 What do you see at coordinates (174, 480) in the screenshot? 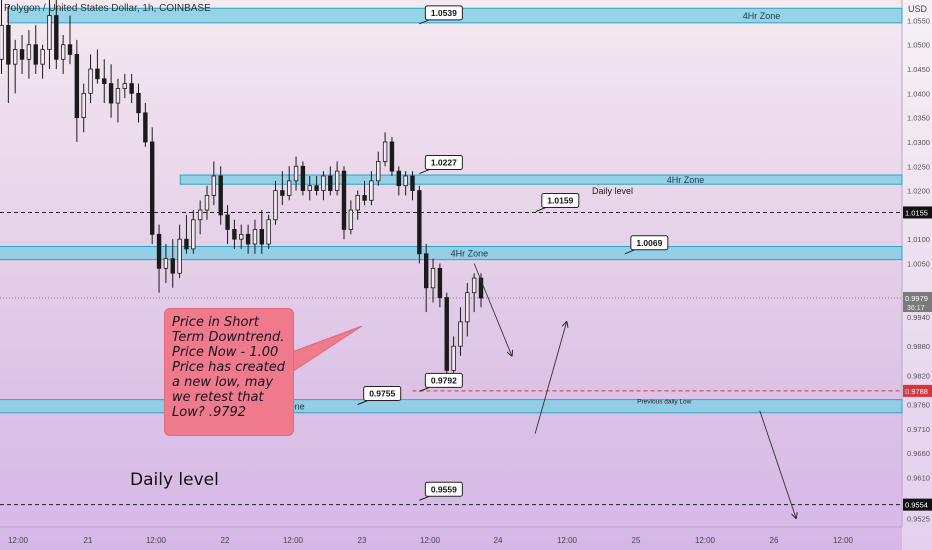
I see `daily-level-annotation: Daily level` at bounding box center [174, 480].